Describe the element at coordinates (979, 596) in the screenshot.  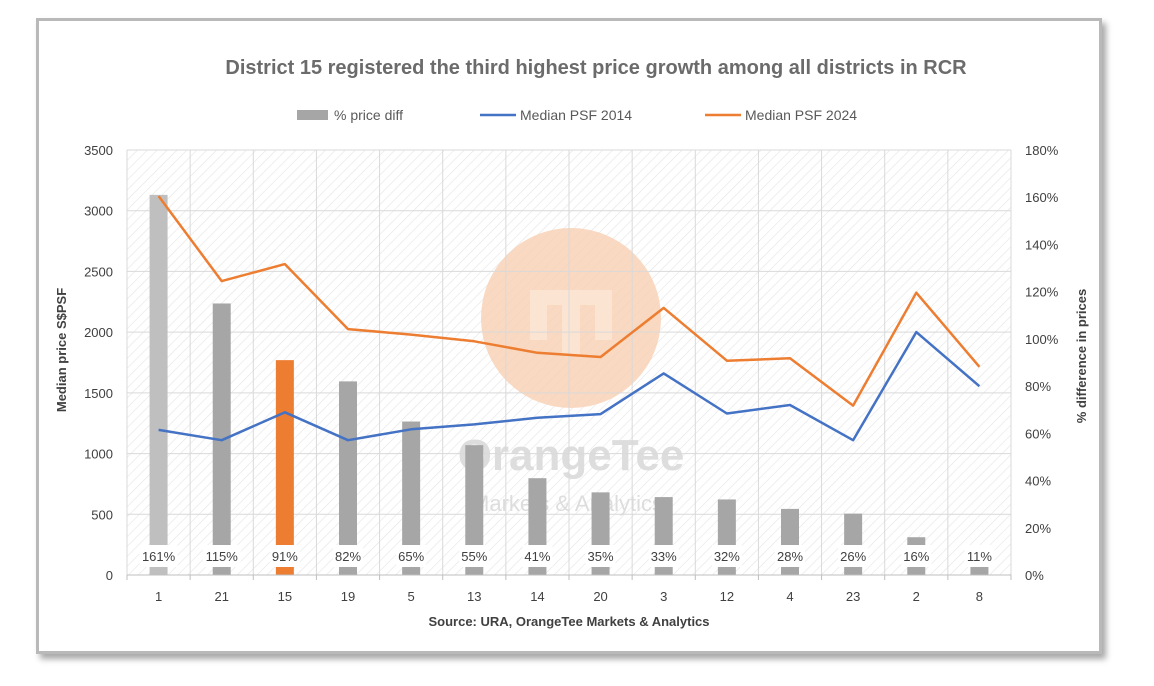
I see `x-tick-label: 8` at that location.